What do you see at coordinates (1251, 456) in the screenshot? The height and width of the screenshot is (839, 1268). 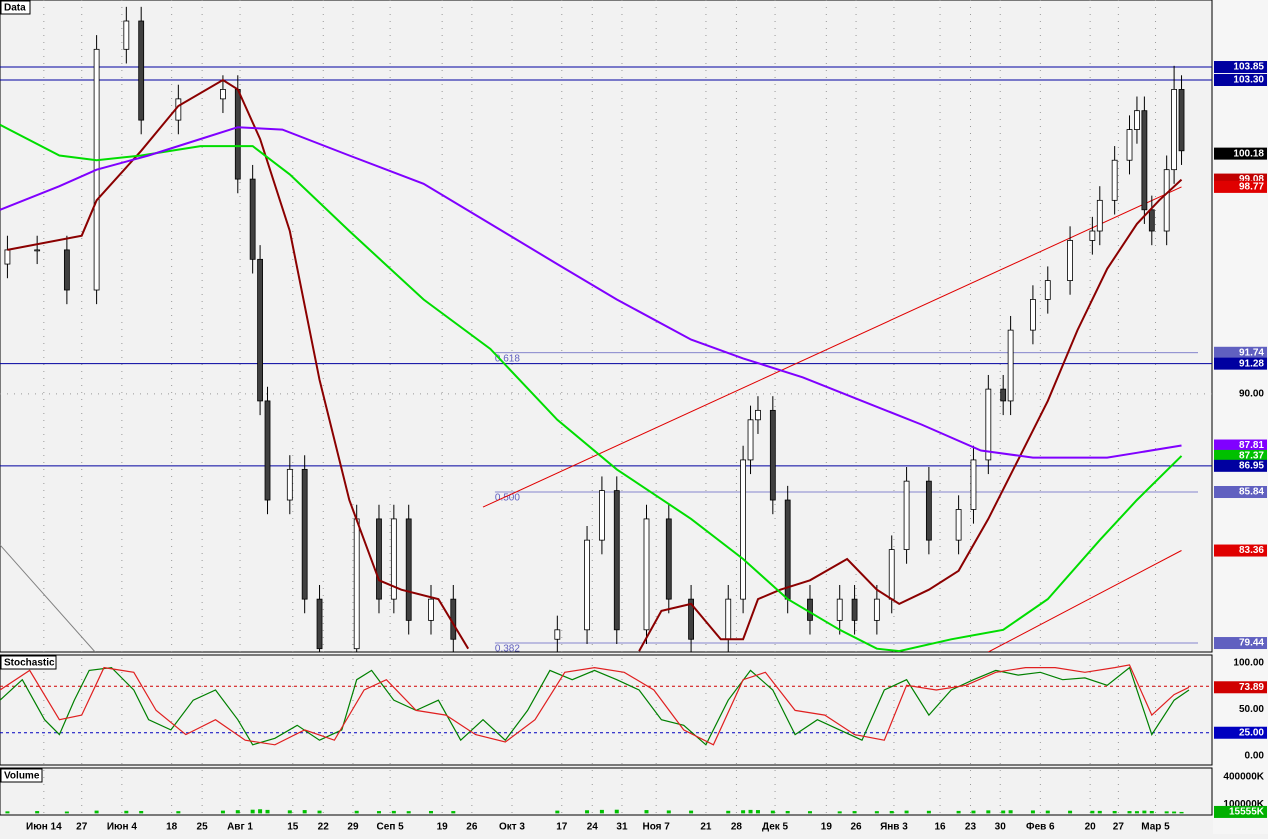 I see `value-tag-label: 87.37` at bounding box center [1251, 456].